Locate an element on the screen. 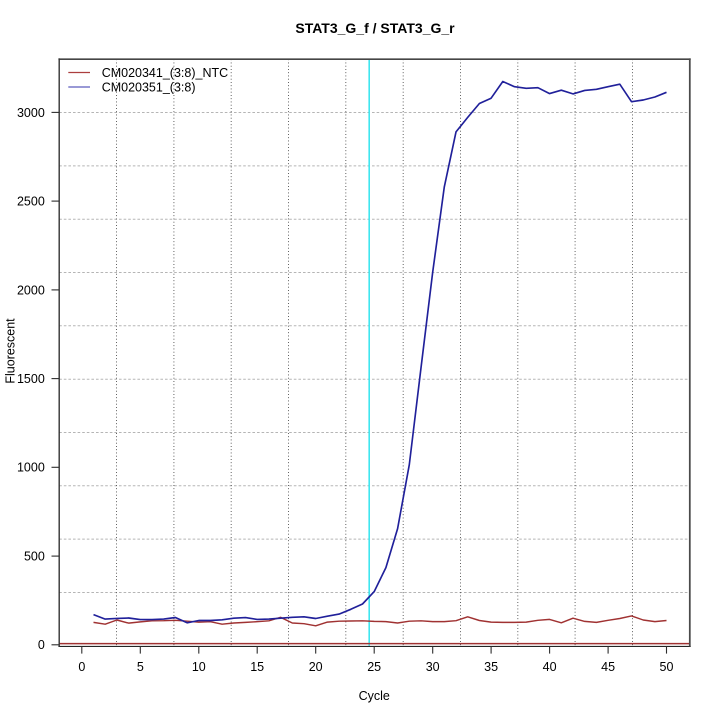 Image resolution: width=720 pixels, height=720 pixels. svg-text: Fluorescent is located at coordinates (10, 351).